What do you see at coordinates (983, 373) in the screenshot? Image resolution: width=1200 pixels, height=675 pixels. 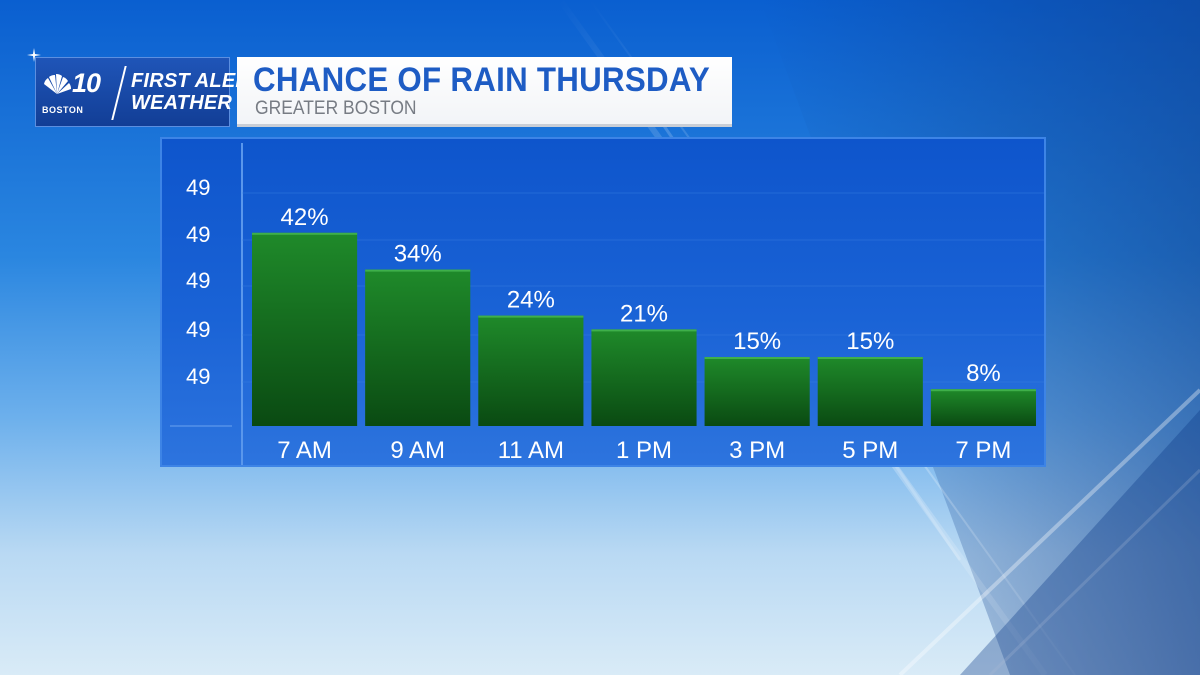 I see `data-label: 8%` at bounding box center [983, 373].